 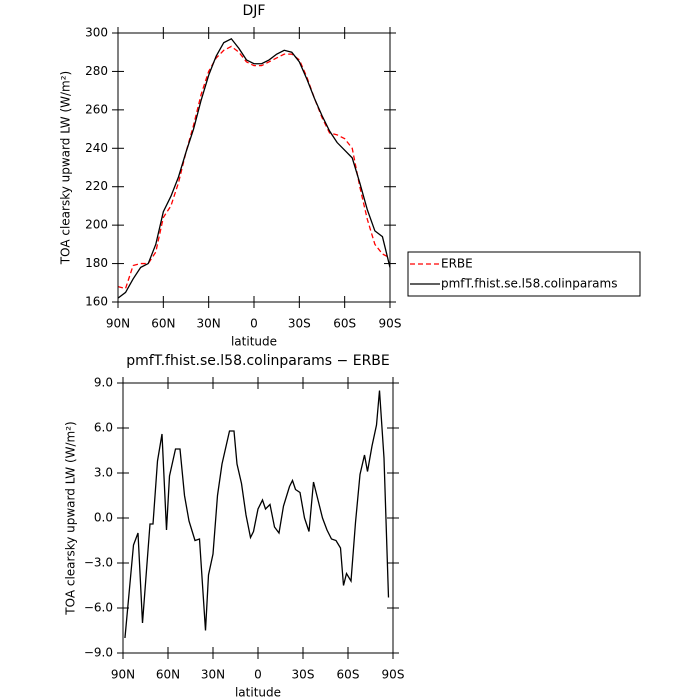 I want to click on legend-label: ERBE, so click(x=457, y=264).